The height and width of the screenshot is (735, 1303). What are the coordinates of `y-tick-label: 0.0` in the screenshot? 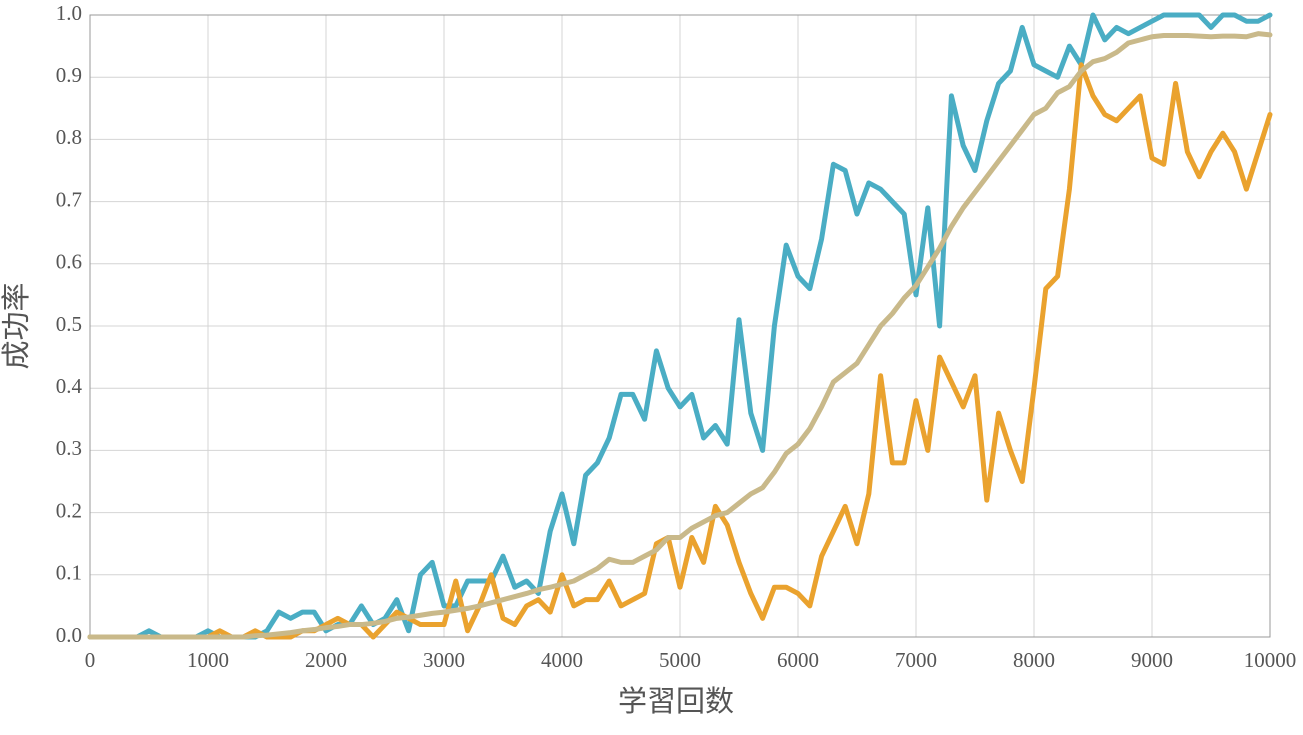 It's located at (69, 635).